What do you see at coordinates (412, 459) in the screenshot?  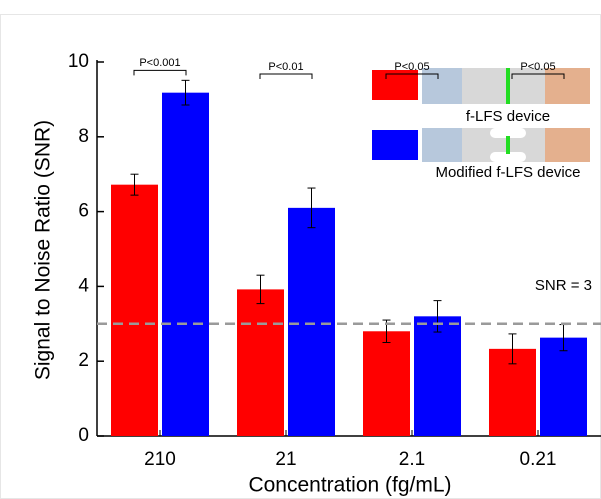 I see `x-tick-label: 2.1` at bounding box center [412, 459].